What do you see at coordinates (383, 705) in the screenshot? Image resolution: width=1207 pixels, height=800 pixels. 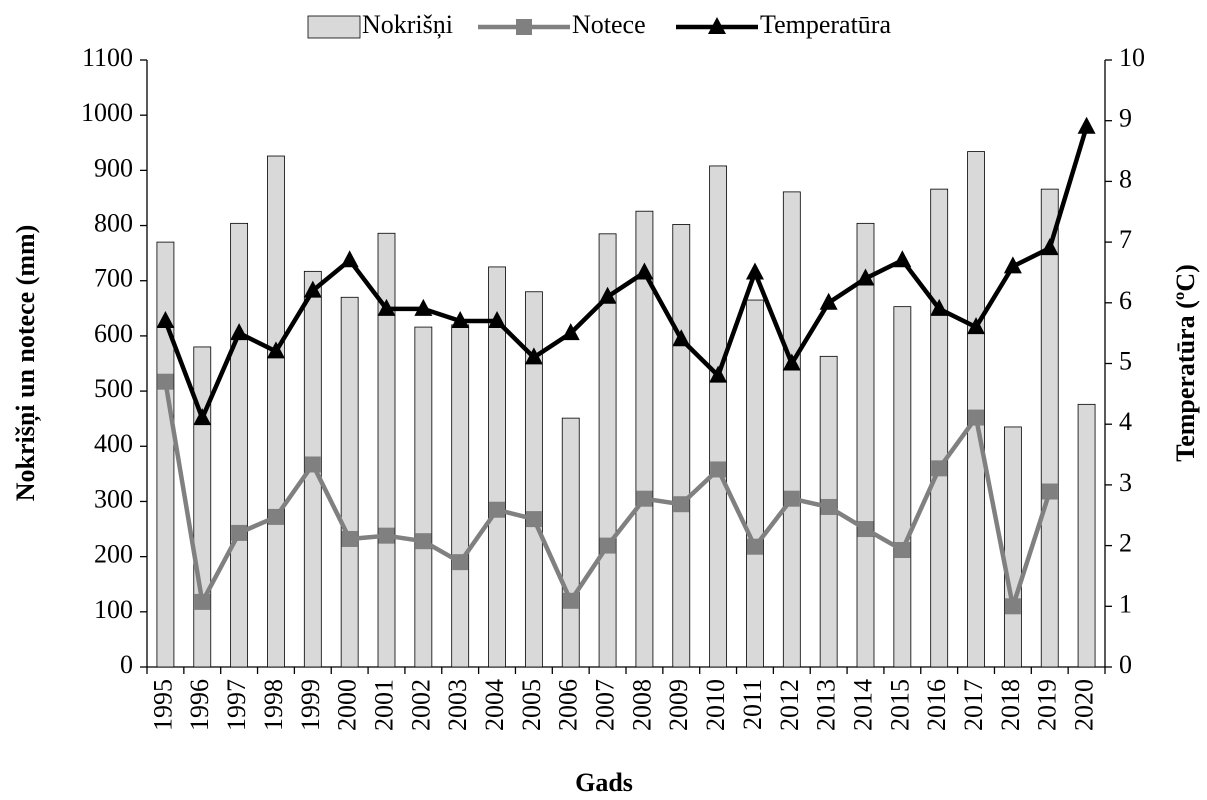 I see `x-tick-label: 2001` at bounding box center [383, 705].